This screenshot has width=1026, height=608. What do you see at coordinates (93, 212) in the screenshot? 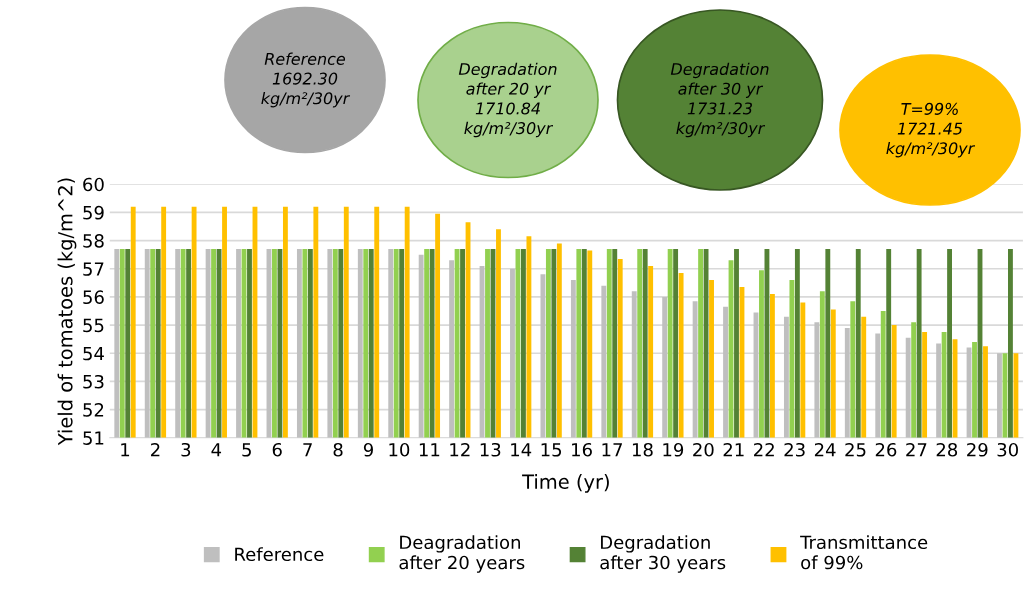
I see `y-tick-label: 59` at bounding box center [93, 212].